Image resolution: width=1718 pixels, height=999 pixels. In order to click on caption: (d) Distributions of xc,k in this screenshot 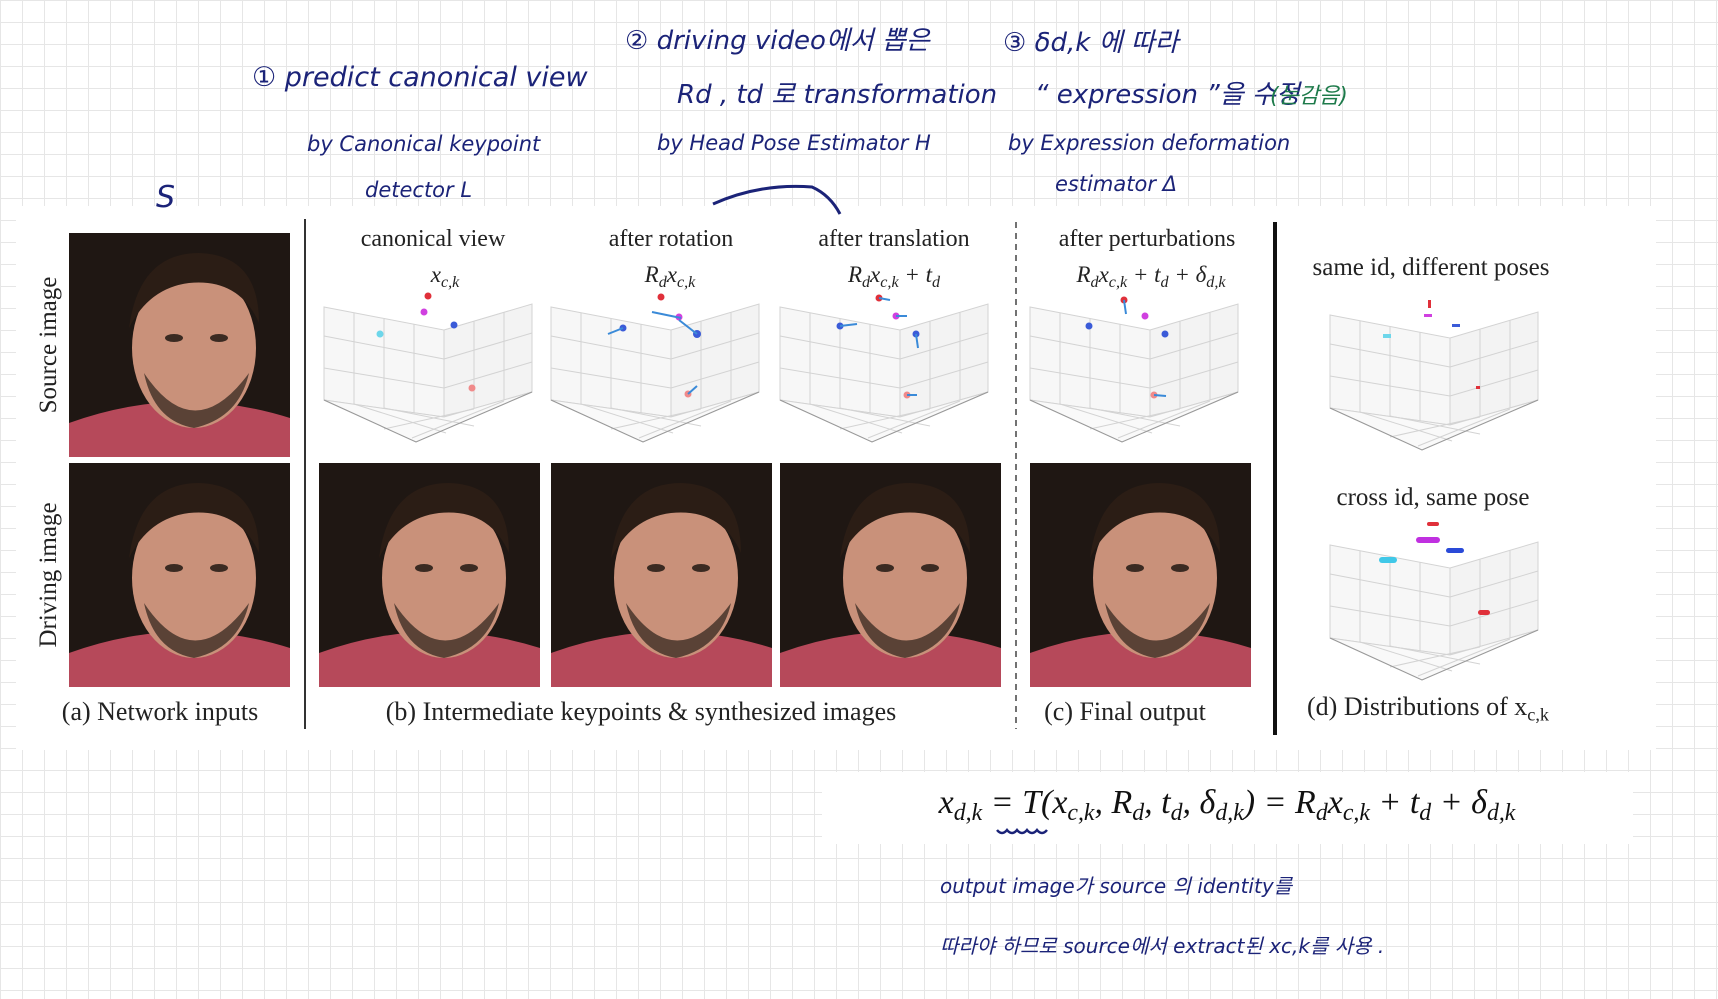, I will do `click(1428, 708)`.